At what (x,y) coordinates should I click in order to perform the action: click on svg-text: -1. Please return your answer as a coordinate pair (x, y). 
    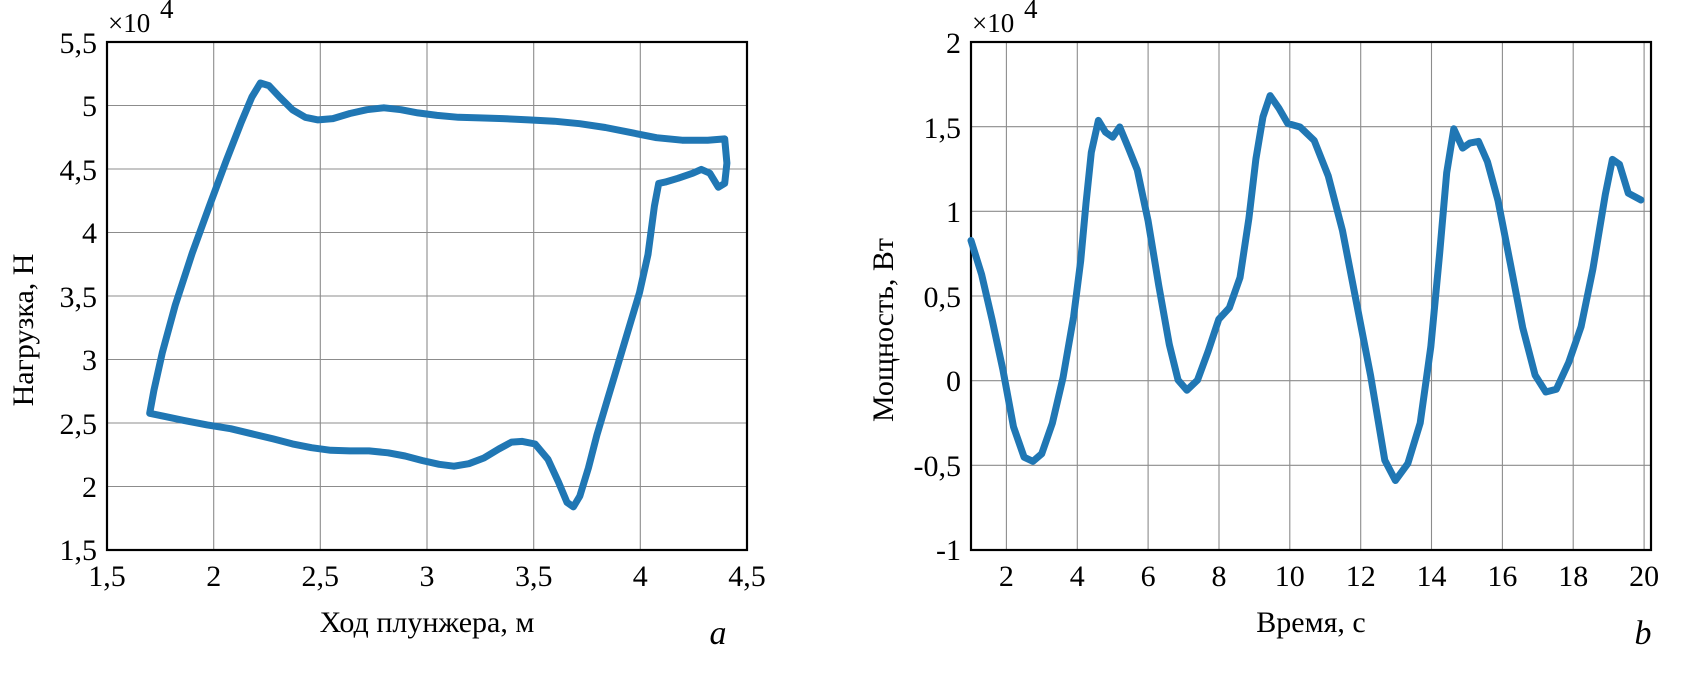
    Looking at the image, I should click on (948, 550).